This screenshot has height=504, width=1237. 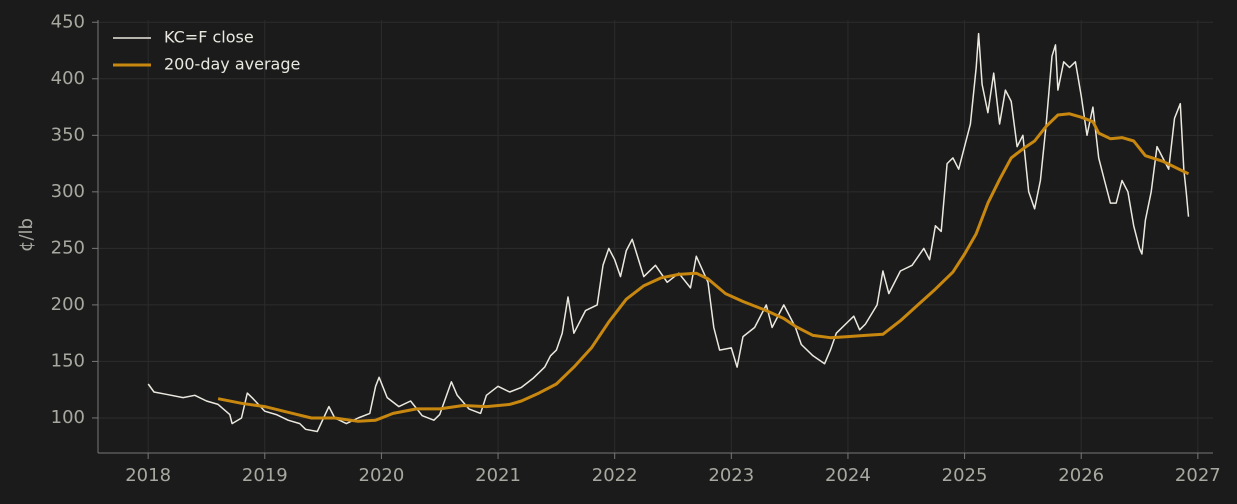 I want to click on x-tick-label: 2022, so click(x=615, y=475).